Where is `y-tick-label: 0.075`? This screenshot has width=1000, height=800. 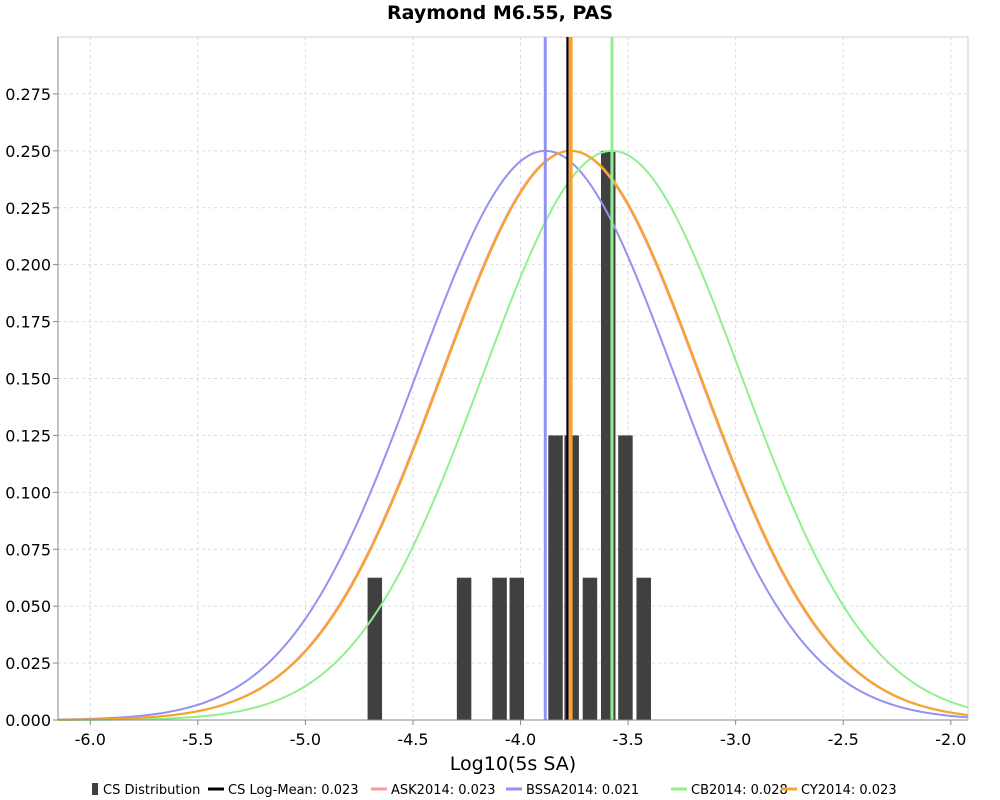
y-tick-label: 0.075 is located at coordinates (28, 549).